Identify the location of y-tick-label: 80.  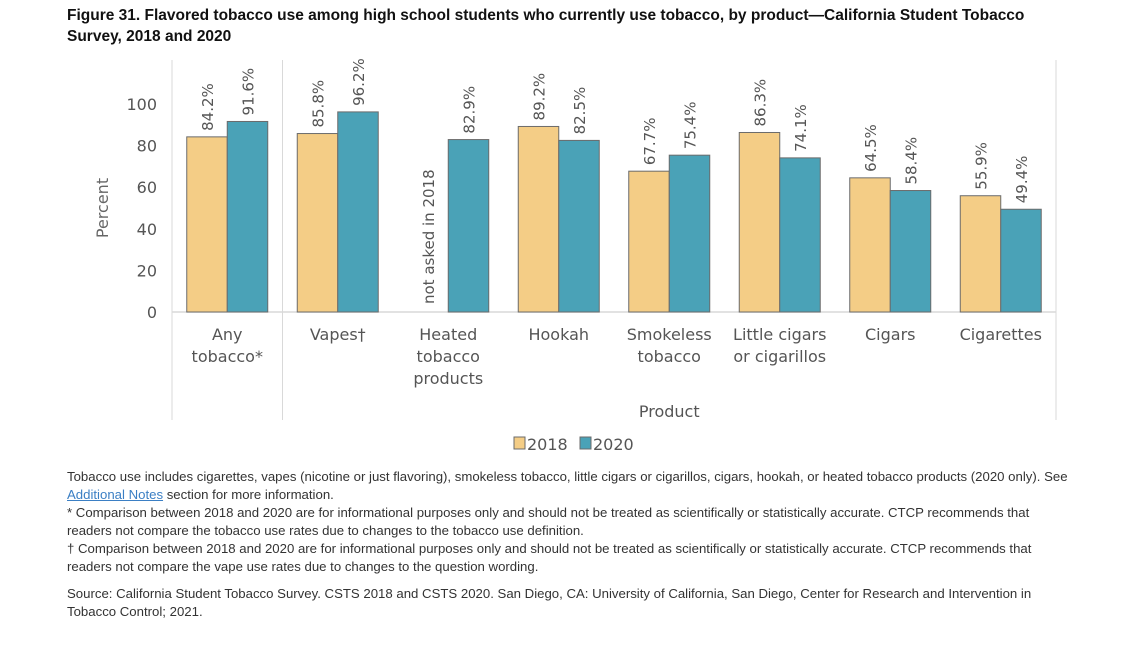
(147, 146).